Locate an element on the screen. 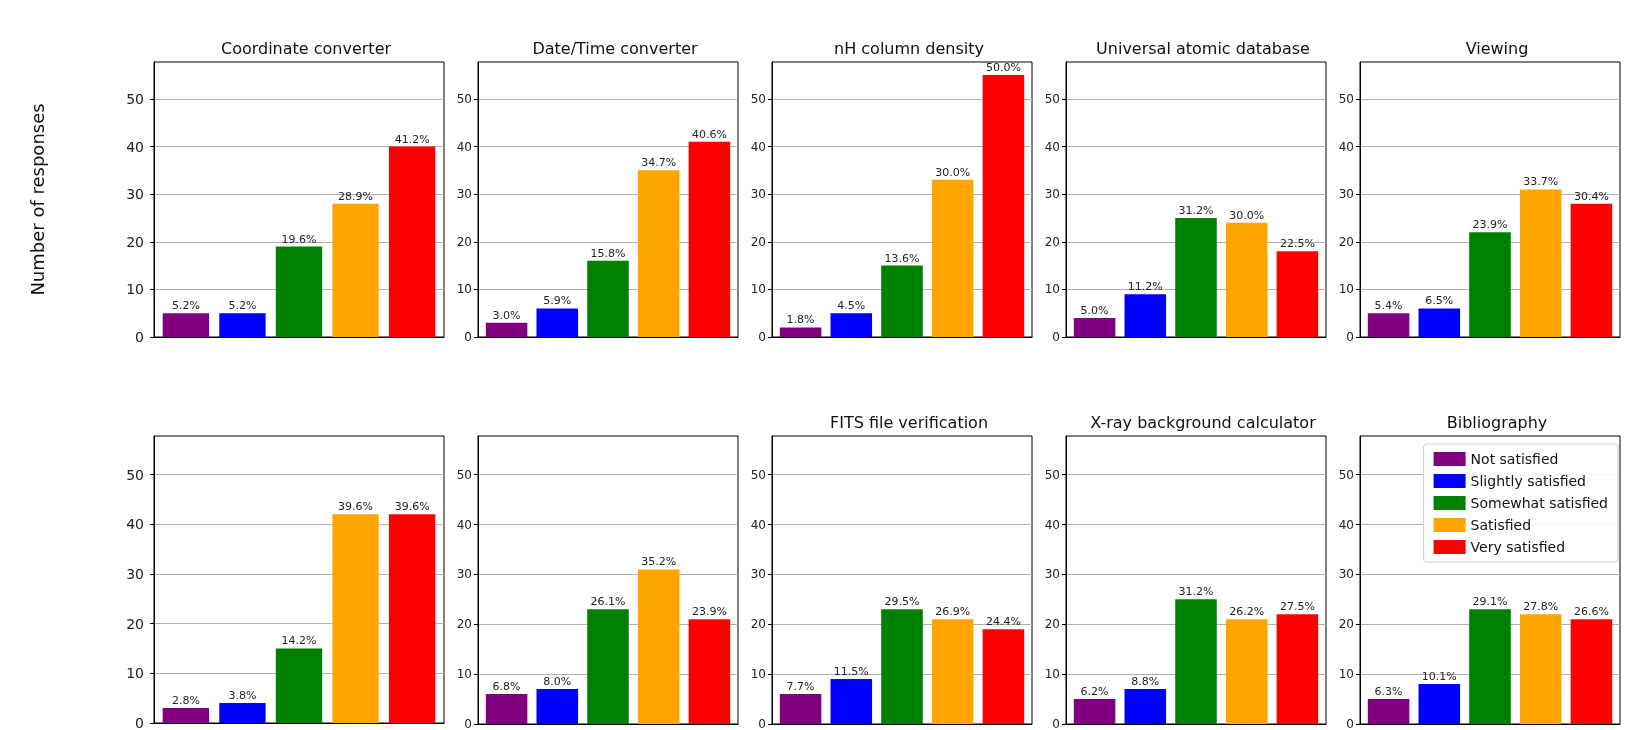 The image size is (1630, 730). annotation: 26.2% is located at coordinates (1247, 612).